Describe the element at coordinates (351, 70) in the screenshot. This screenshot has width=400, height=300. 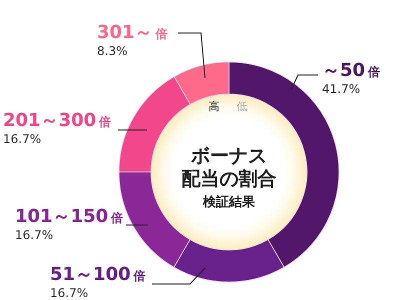
I see `slice-label: ～50倍` at that location.